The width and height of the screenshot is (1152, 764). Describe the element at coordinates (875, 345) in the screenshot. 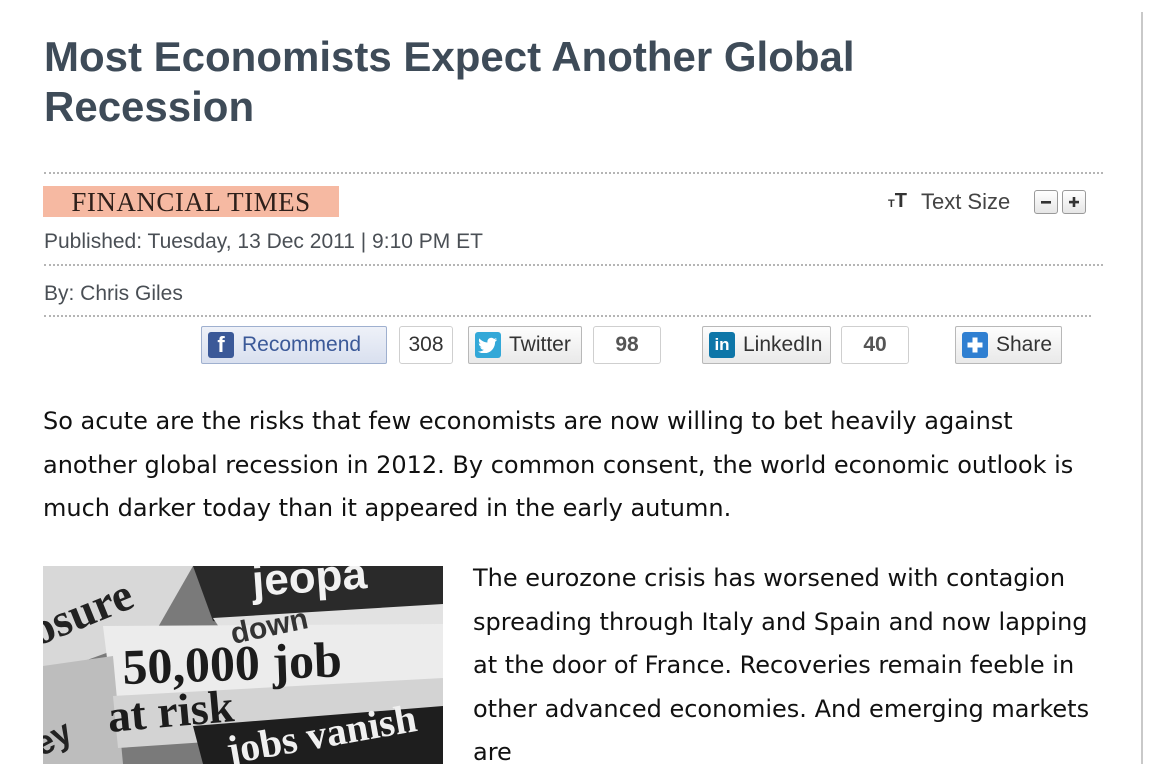

I see `linkedin-count: 40` at that location.